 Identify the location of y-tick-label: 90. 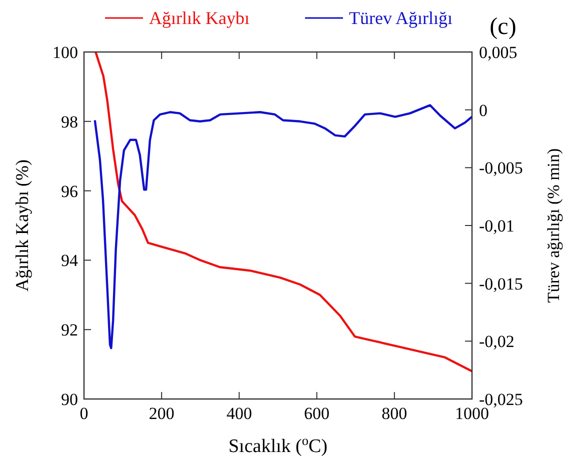
(69, 399).